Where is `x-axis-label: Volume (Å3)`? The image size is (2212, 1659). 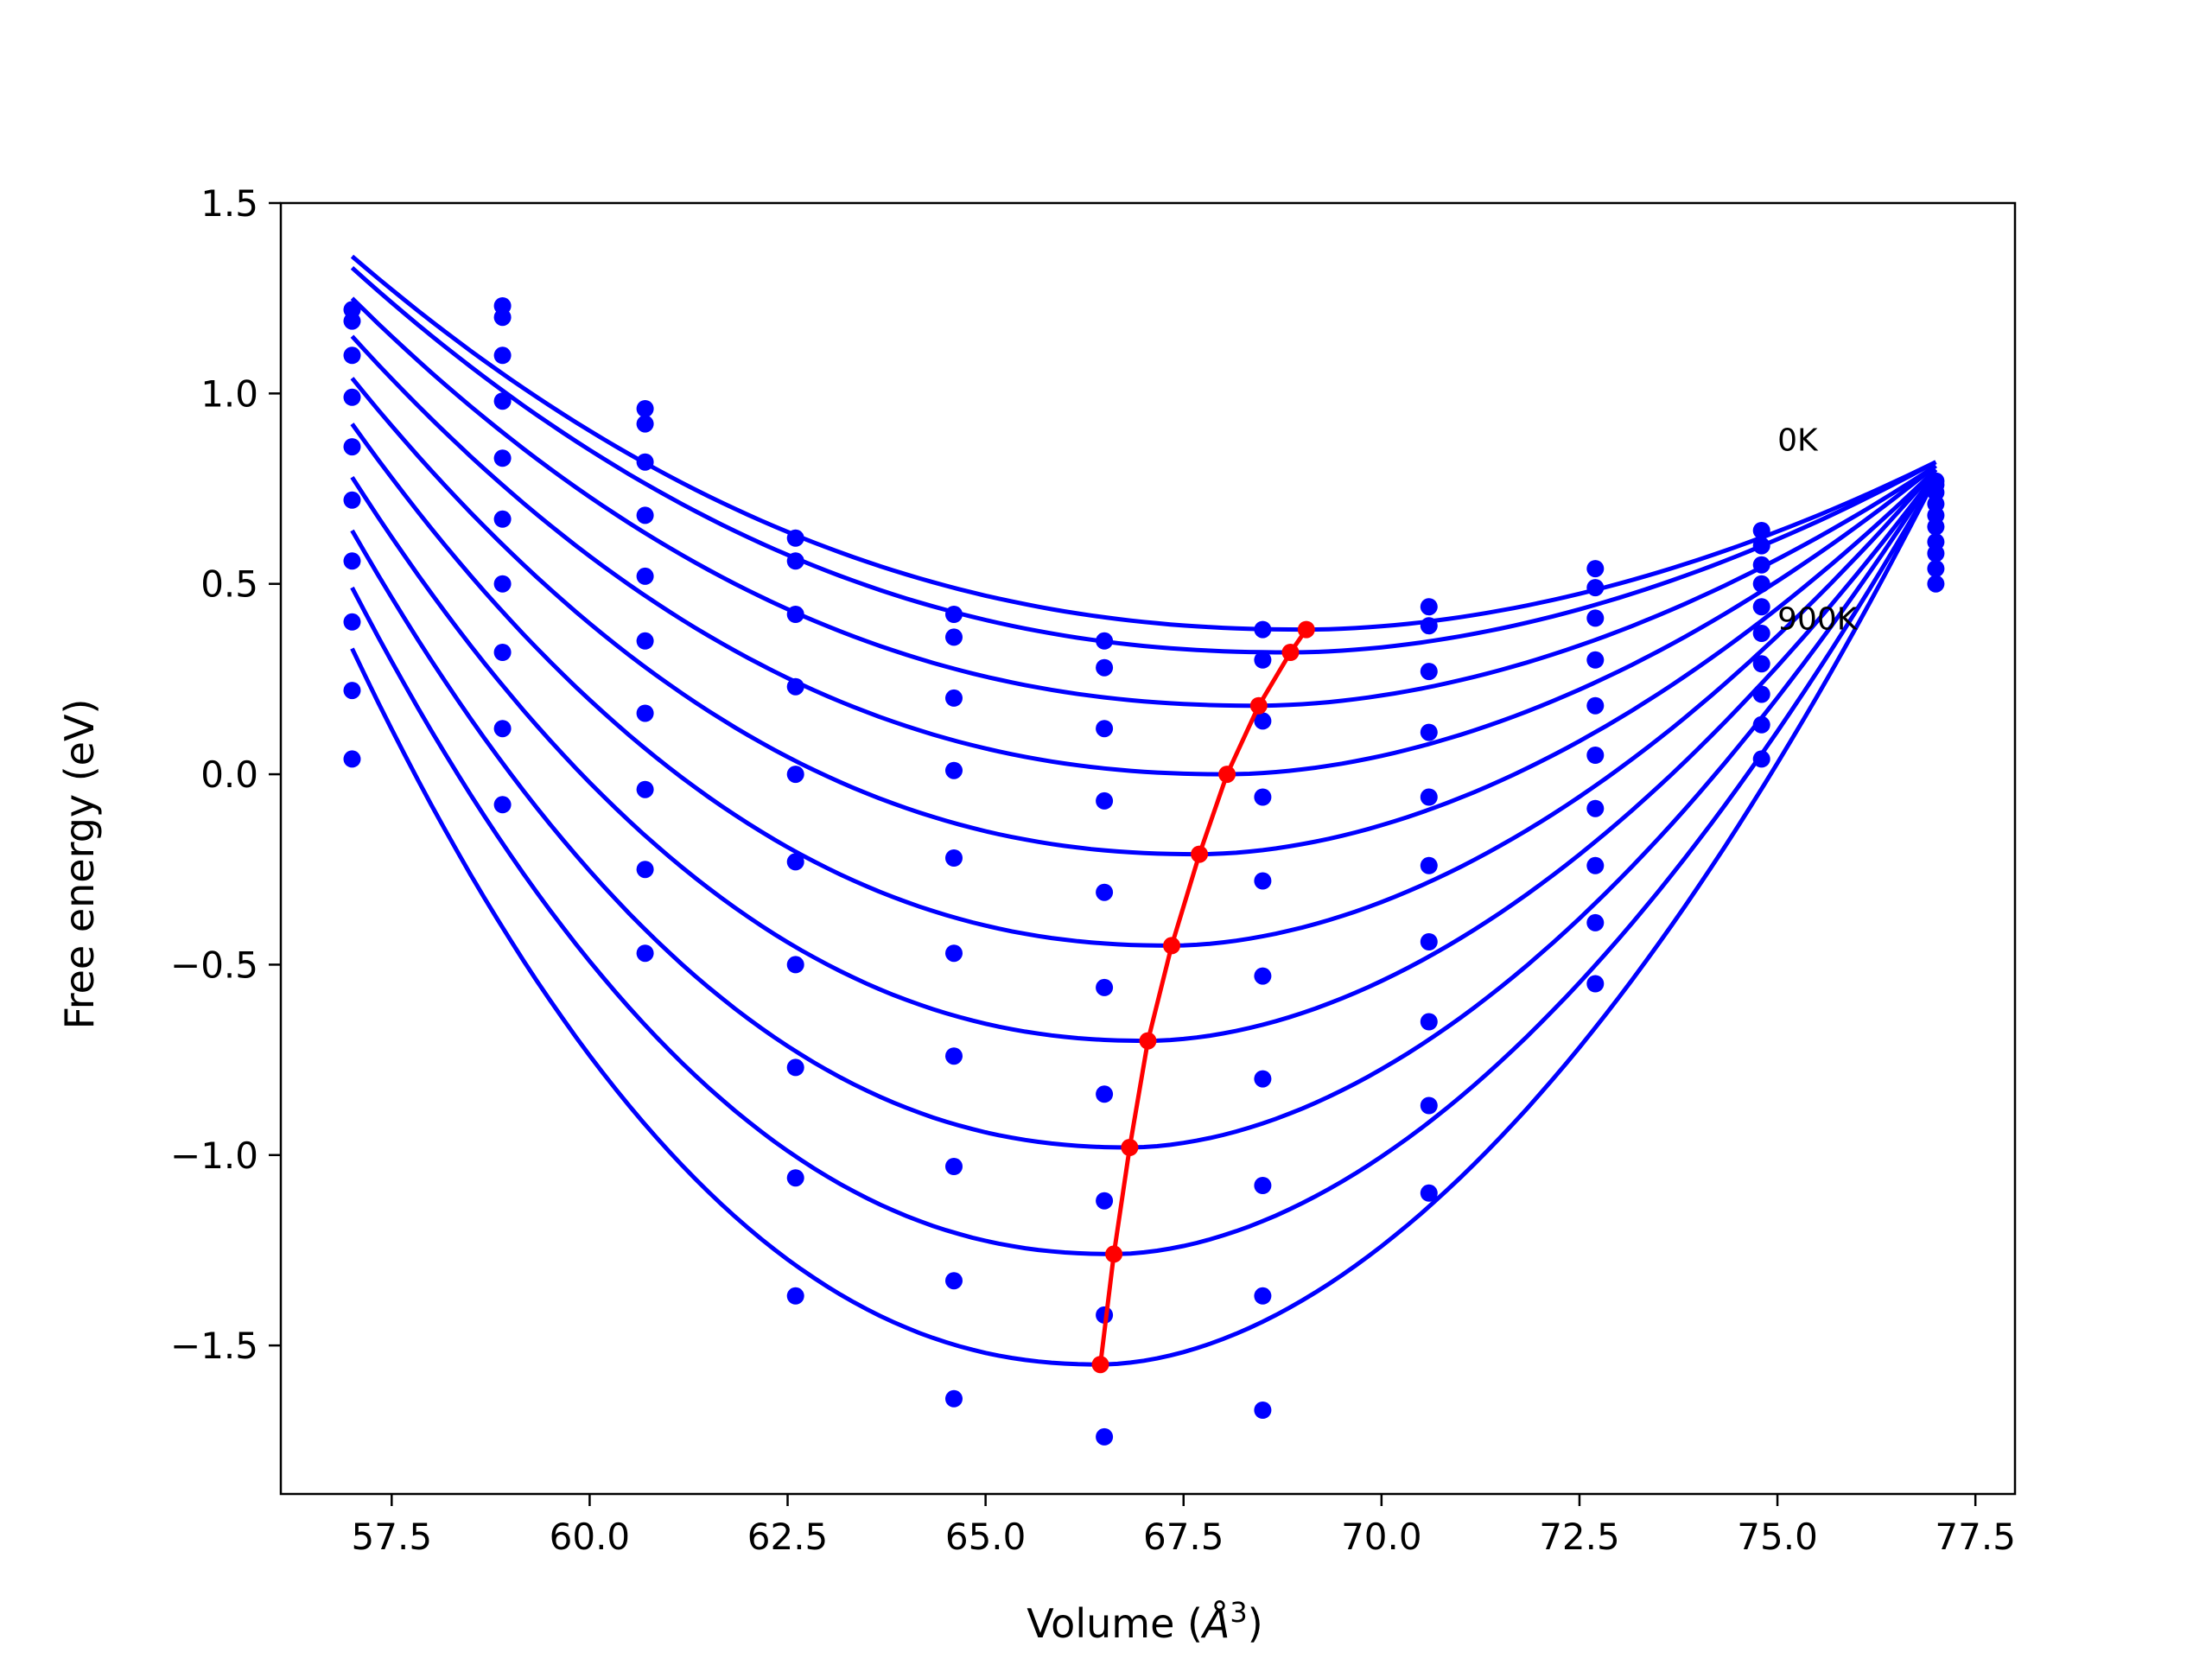
x-axis-label: Volume (Å3) is located at coordinates (1144, 1621).